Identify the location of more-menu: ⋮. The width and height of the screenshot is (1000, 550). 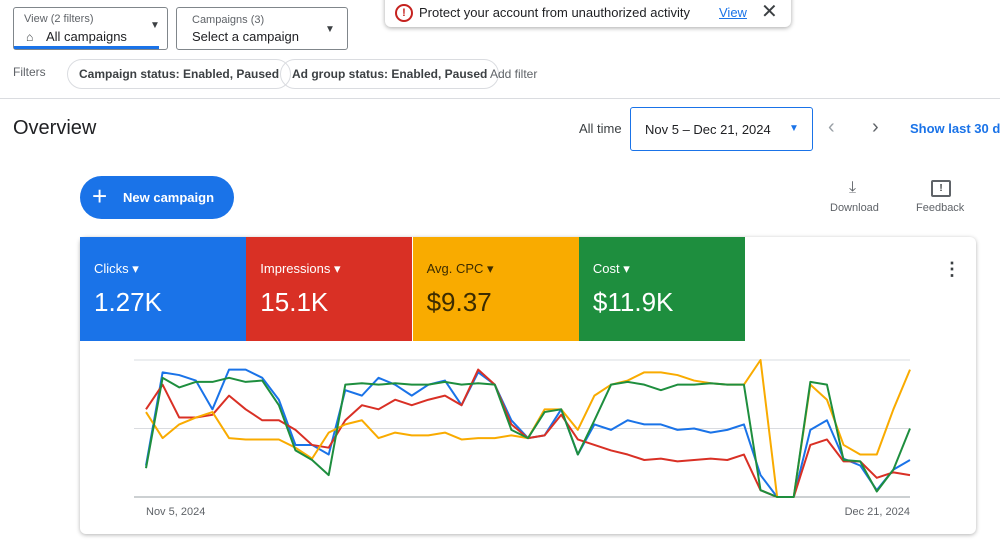
(952, 269).